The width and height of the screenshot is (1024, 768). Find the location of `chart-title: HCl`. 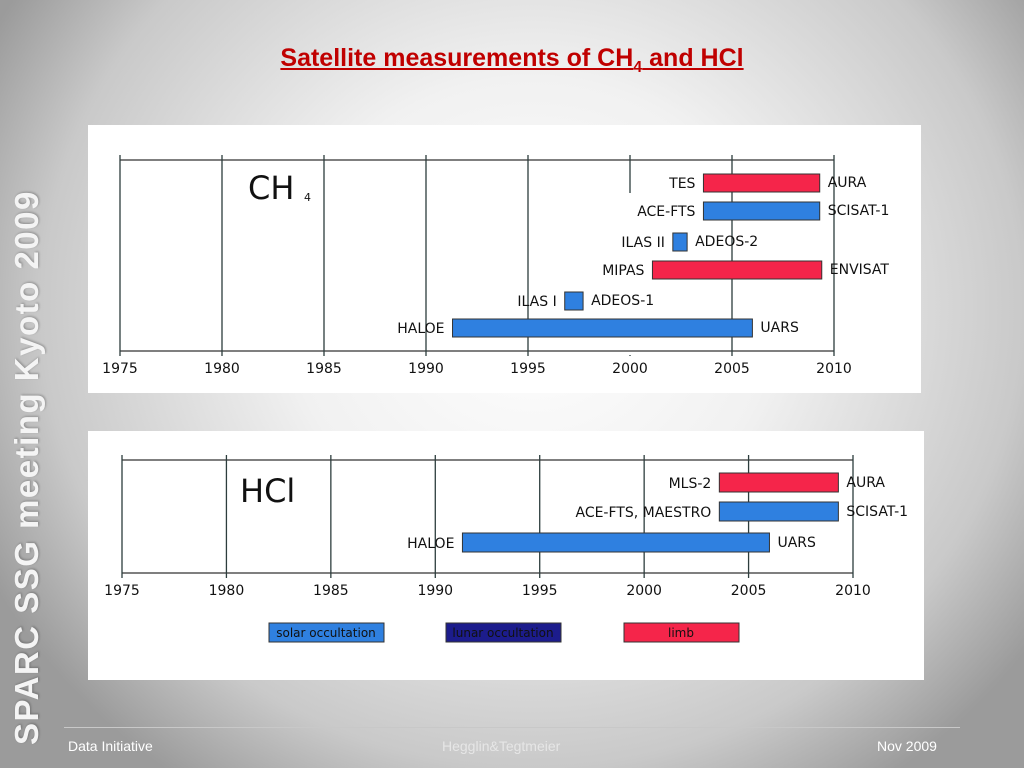

chart-title: HCl is located at coordinates (267, 491).